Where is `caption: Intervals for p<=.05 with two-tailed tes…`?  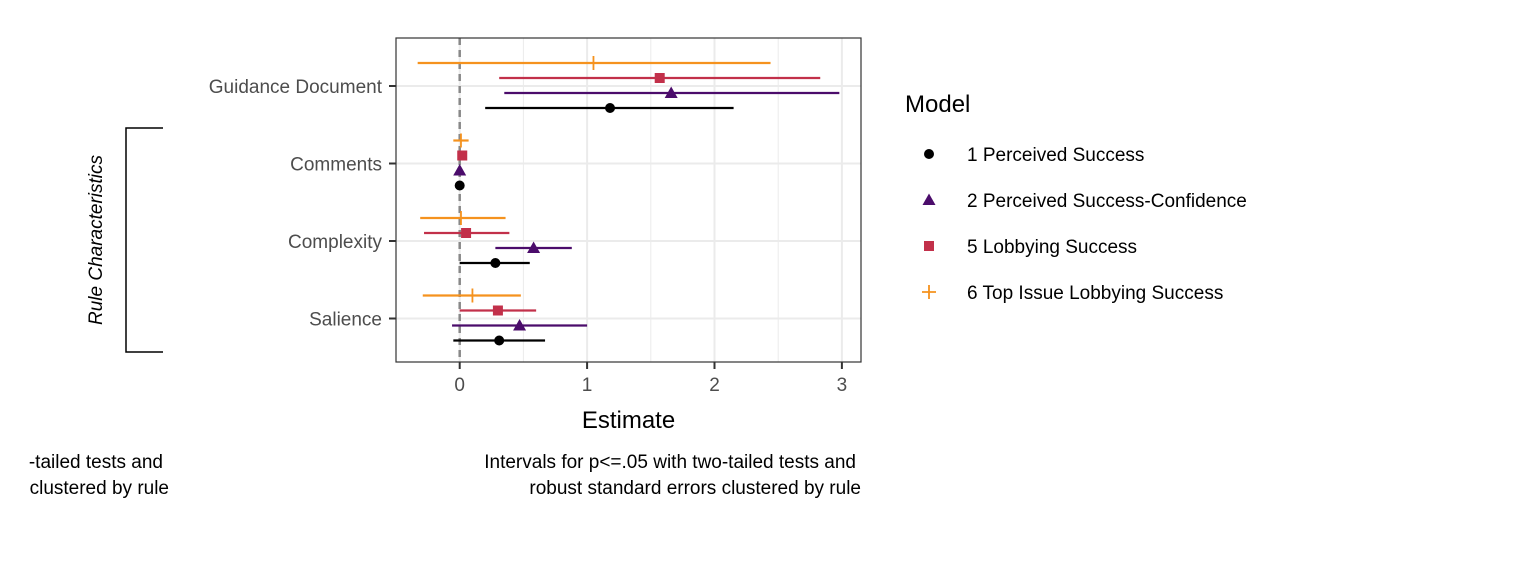 caption: Intervals for p<=.05 with two-tailed tes… is located at coordinates (672, 475).